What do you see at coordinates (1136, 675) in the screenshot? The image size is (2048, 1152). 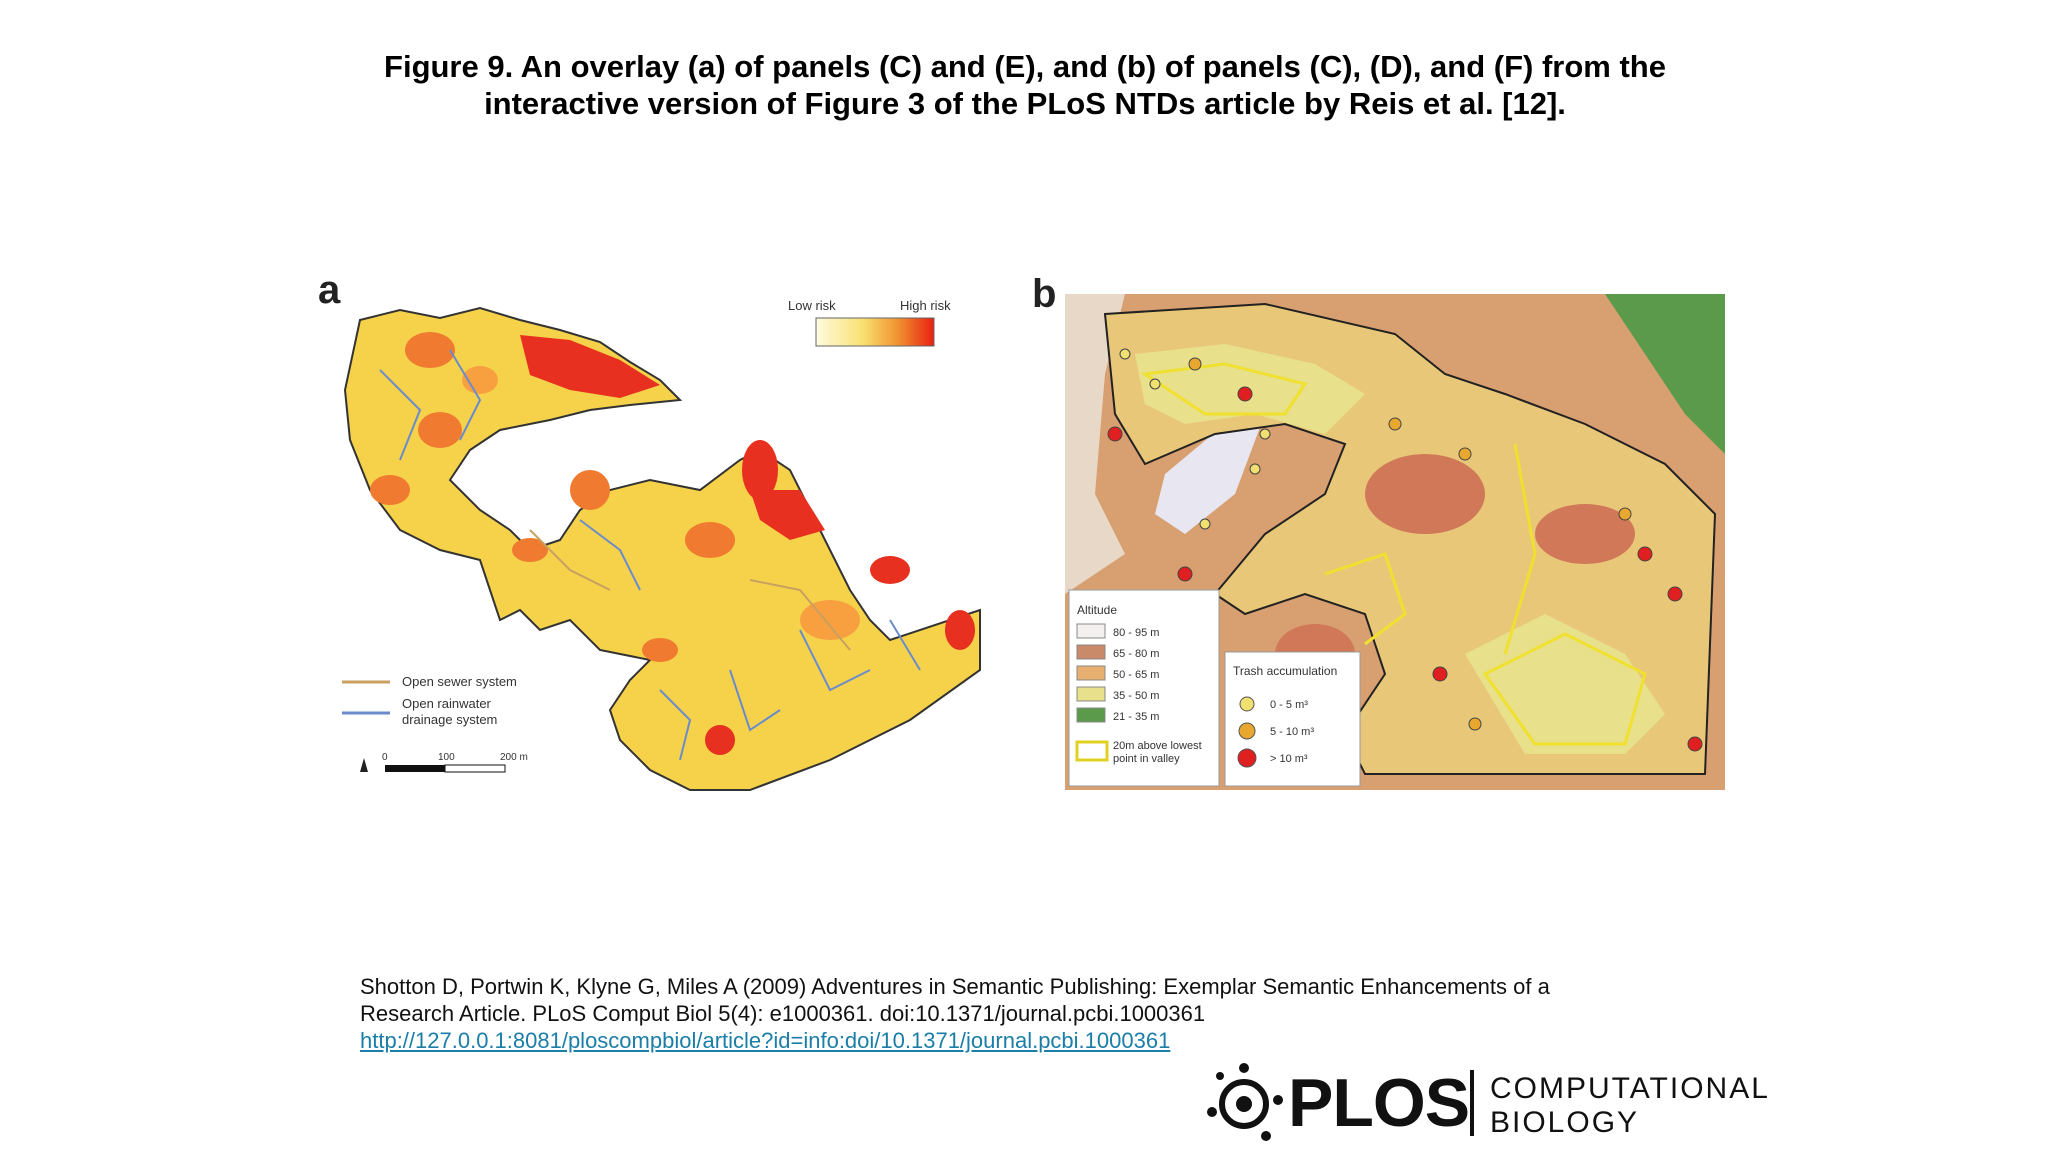 I see `altitude-legend-label: 50 - 65 m` at bounding box center [1136, 675].